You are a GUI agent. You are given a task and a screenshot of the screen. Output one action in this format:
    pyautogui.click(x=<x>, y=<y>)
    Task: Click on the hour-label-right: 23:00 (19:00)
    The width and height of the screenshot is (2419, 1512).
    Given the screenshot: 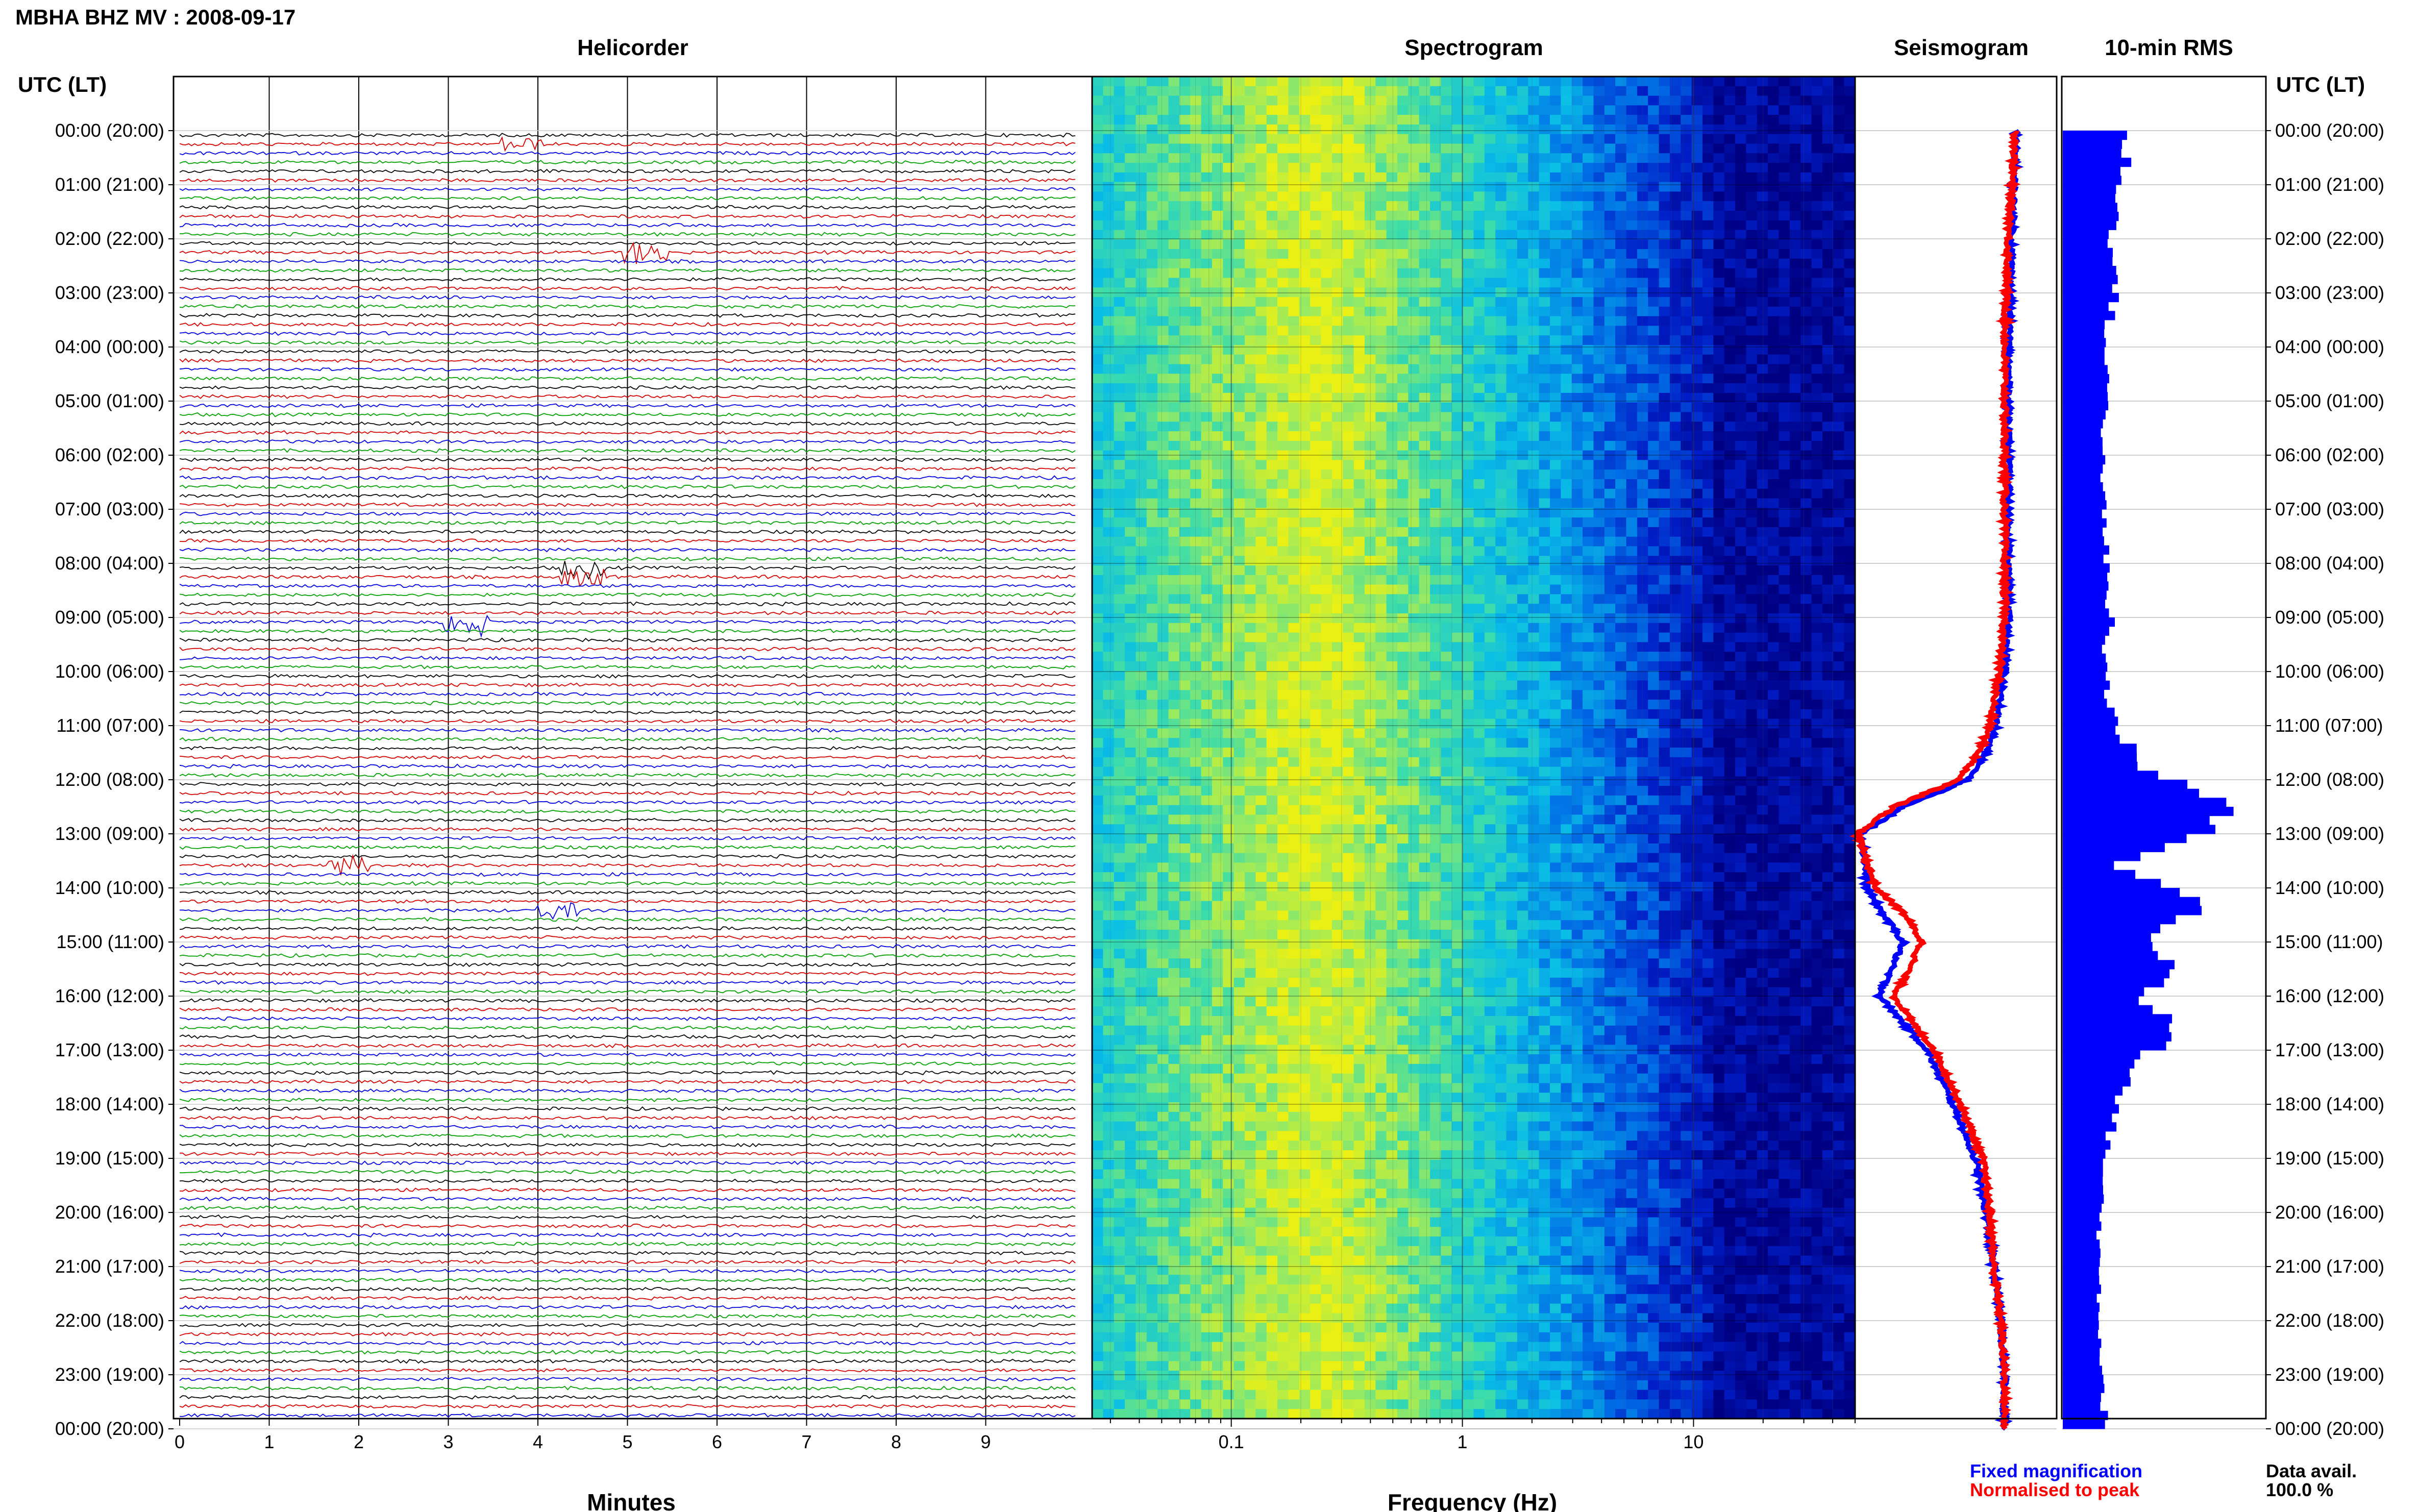 What is the action you would take?
    pyautogui.click(x=2329, y=1374)
    